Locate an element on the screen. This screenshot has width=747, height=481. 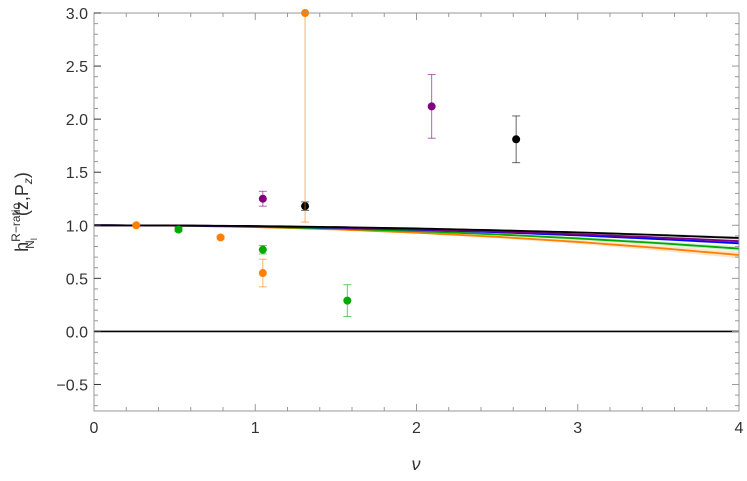
y-tick-label: −0.5 is located at coordinates (72, 385).